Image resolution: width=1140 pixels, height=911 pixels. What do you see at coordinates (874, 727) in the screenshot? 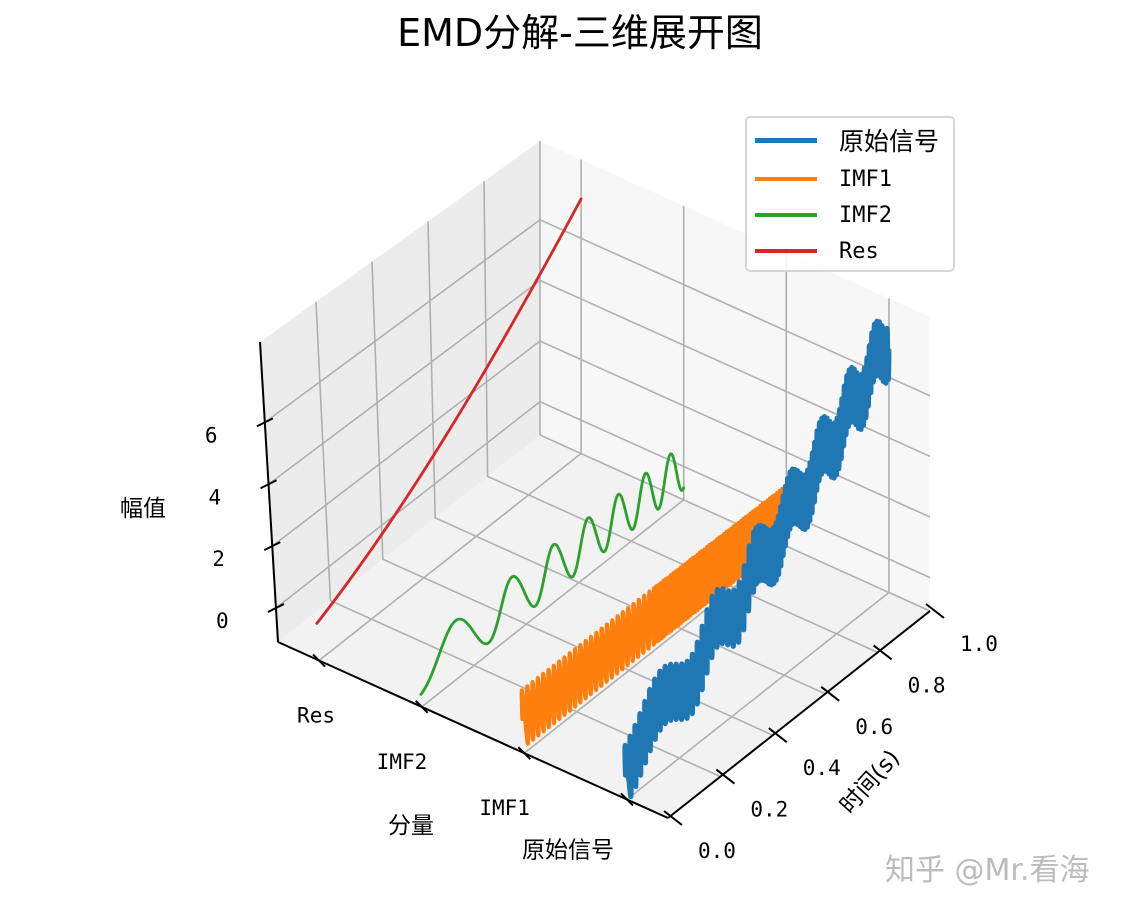
I see `y-tick-label: 0.6` at bounding box center [874, 727].